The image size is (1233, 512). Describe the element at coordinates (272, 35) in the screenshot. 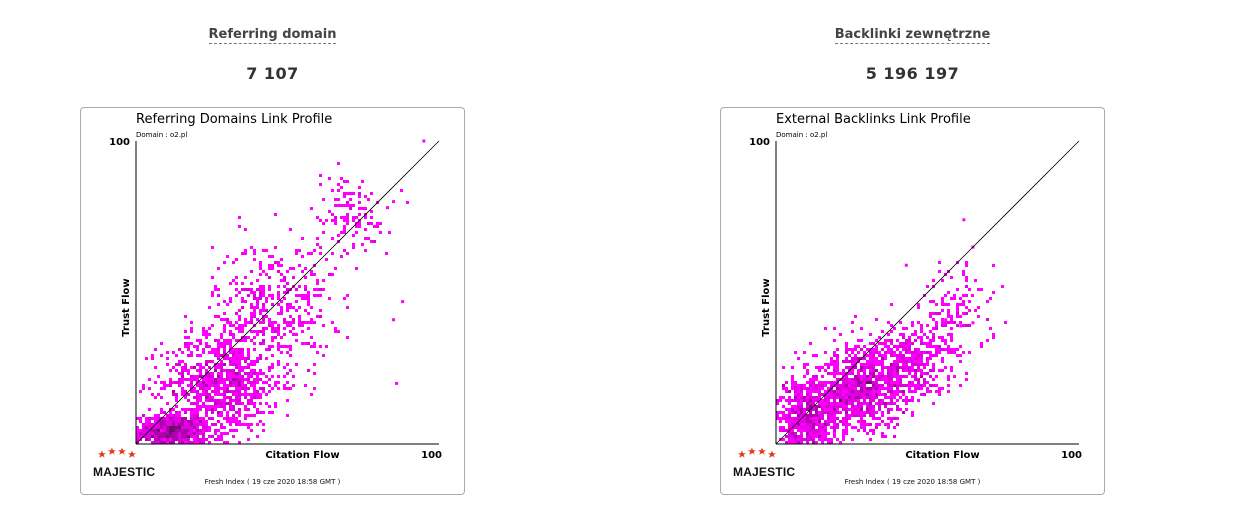

I see `referring-domain-title-link: Referring domain` at that location.